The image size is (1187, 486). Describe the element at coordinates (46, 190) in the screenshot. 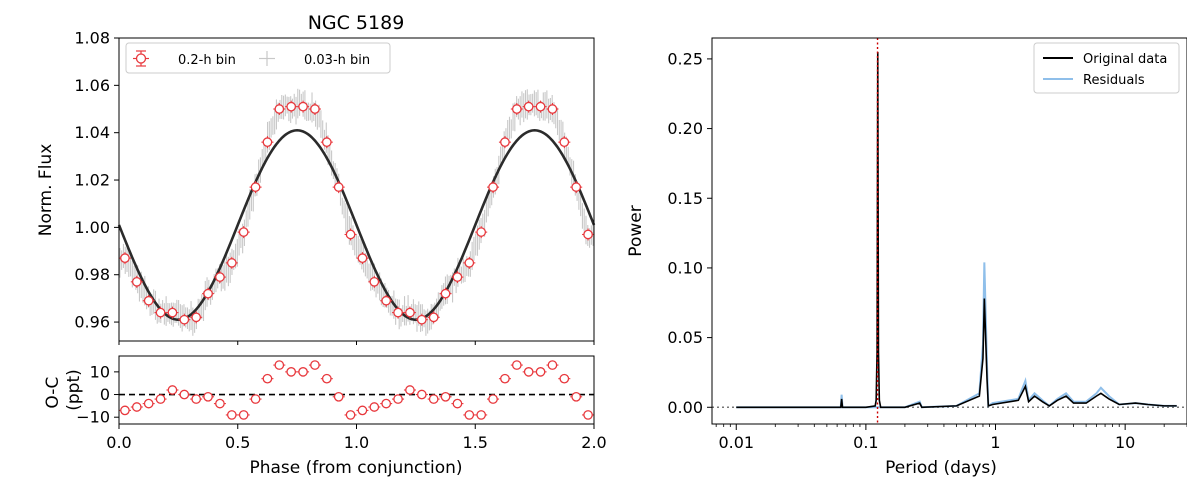

I see `flux-axis-label: Norm. Flux` at that location.